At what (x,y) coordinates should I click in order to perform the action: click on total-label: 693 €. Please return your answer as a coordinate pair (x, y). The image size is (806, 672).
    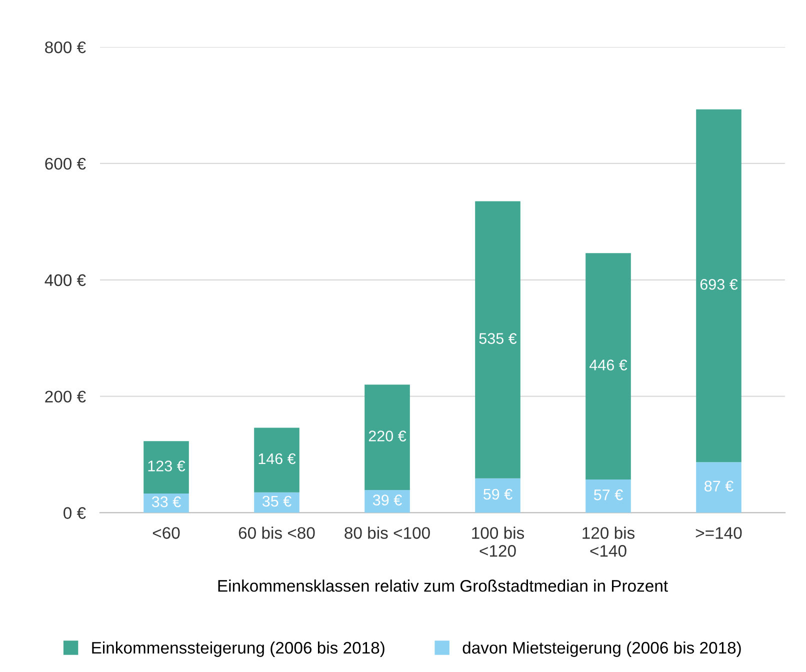
    Looking at the image, I should click on (719, 284).